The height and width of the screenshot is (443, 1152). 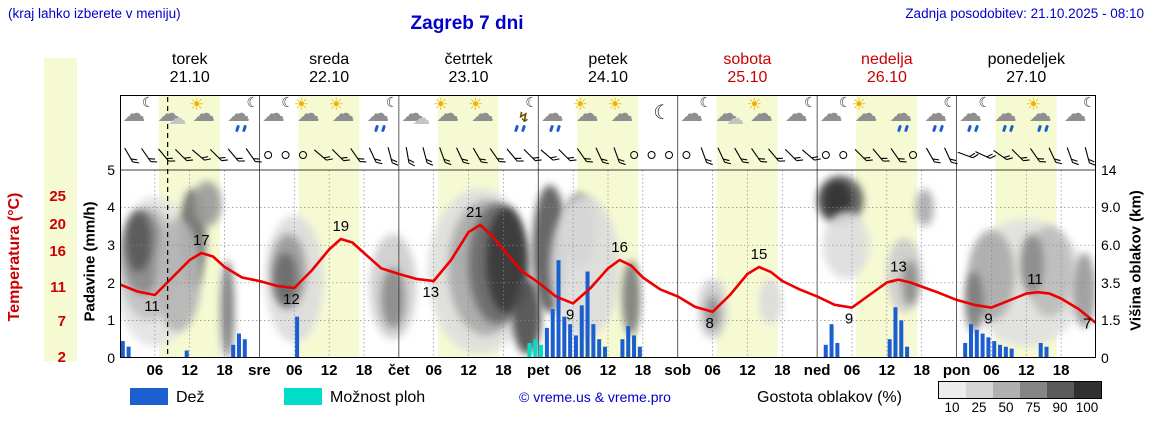 What do you see at coordinates (189, 77) in the screenshot?
I see `day-header-date: 21.10` at bounding box center [189, 77].